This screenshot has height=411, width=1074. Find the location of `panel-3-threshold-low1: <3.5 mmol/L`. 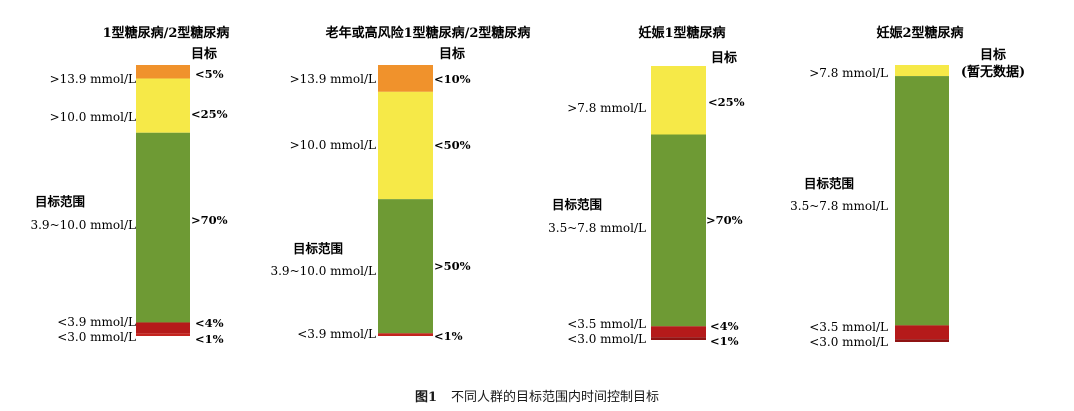

panel-3-threshold-low1: <3.5 mmol/L is located at coordinates (606, 324).